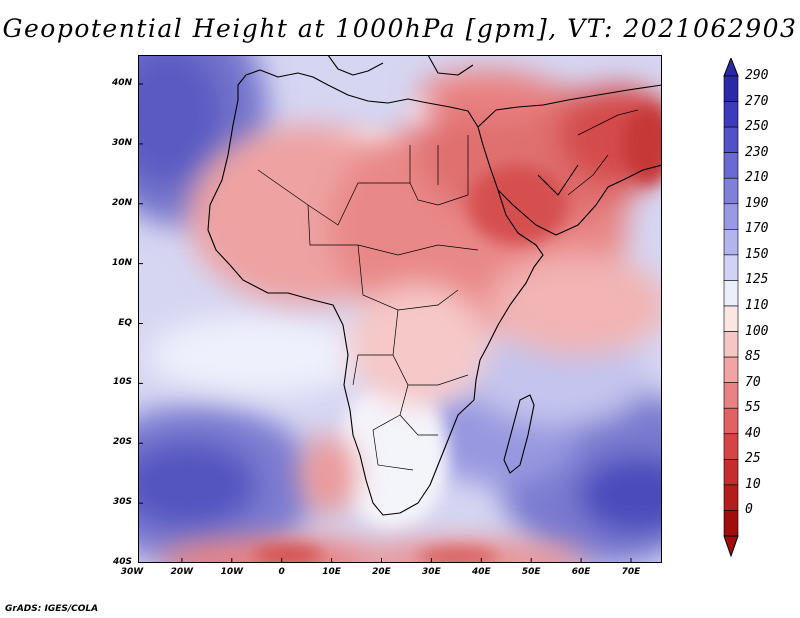  I want to click on colorbar, so click(731, 308).